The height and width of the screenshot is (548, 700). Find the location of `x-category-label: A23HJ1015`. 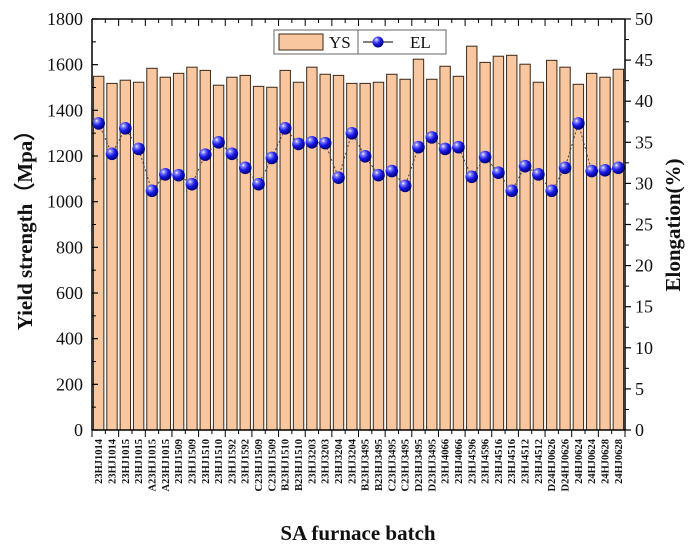

x-category-label: A23HJ1015 is located at coordinates (152, 465).